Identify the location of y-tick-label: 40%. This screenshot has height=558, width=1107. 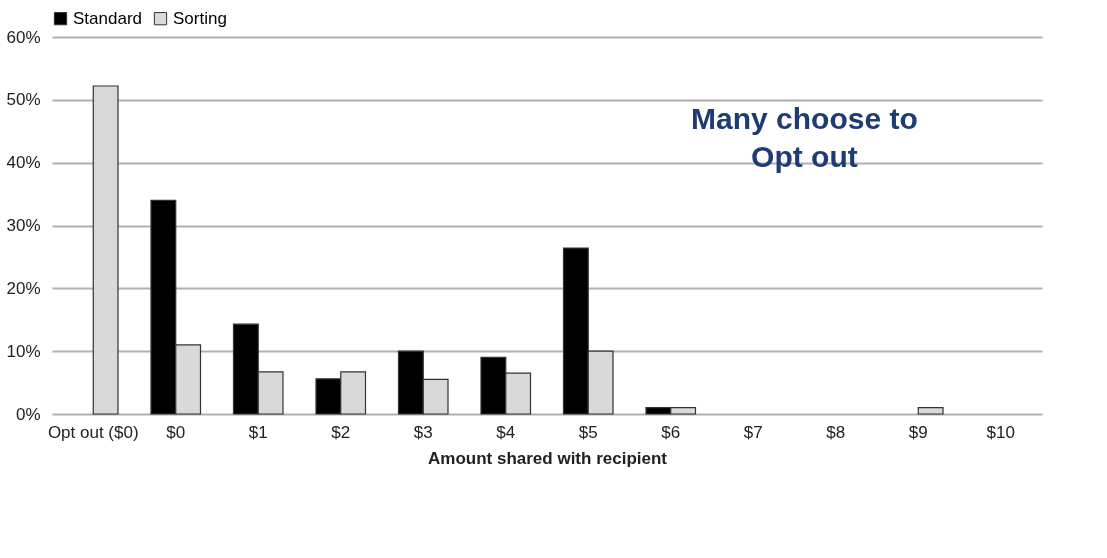
(23, 163).